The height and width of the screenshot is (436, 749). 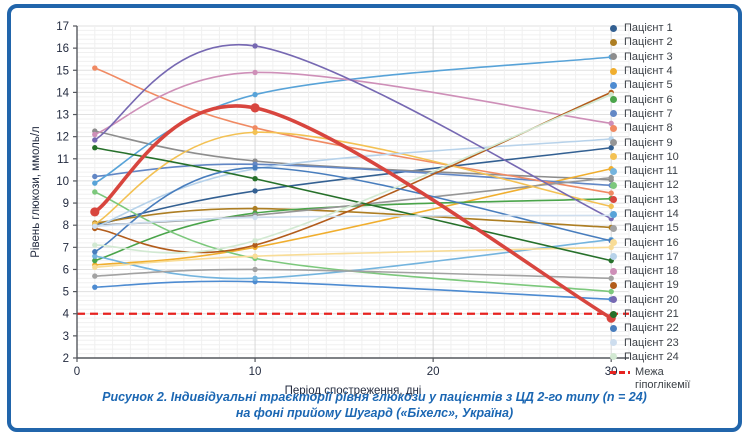 I want to click on legend-item-patient-15: Пацієнт 15, so click(x=666, y=228).